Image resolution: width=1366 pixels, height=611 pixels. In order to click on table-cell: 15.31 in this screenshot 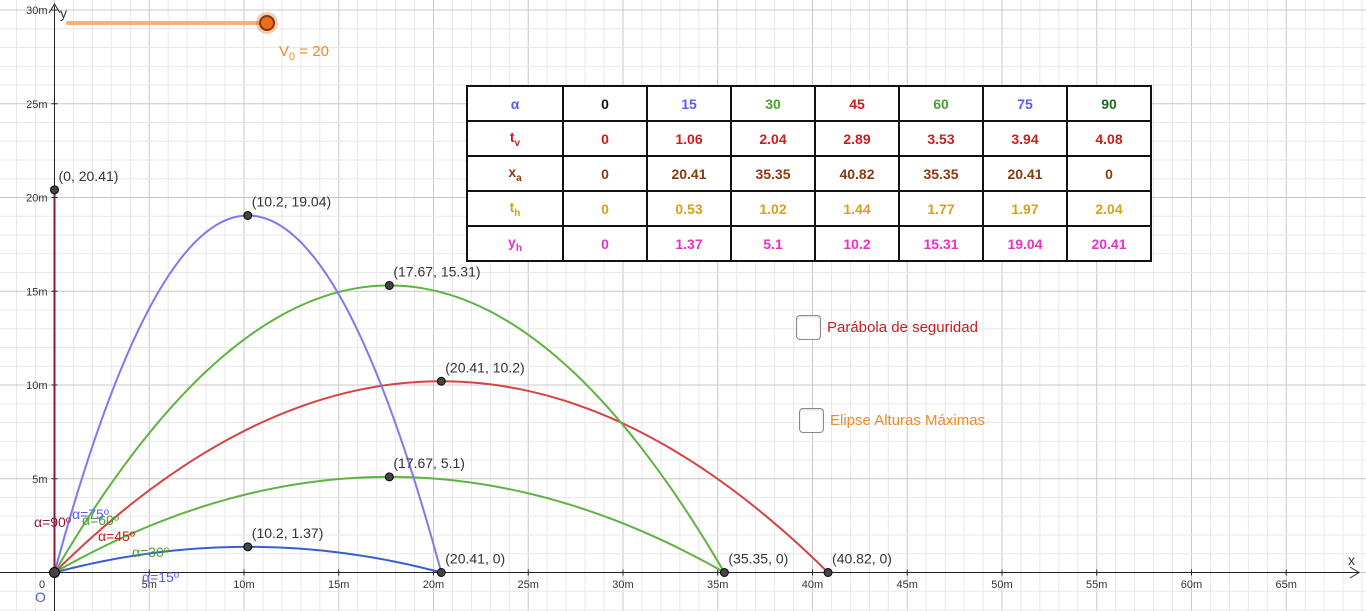, I will do `click(941, 243)`.